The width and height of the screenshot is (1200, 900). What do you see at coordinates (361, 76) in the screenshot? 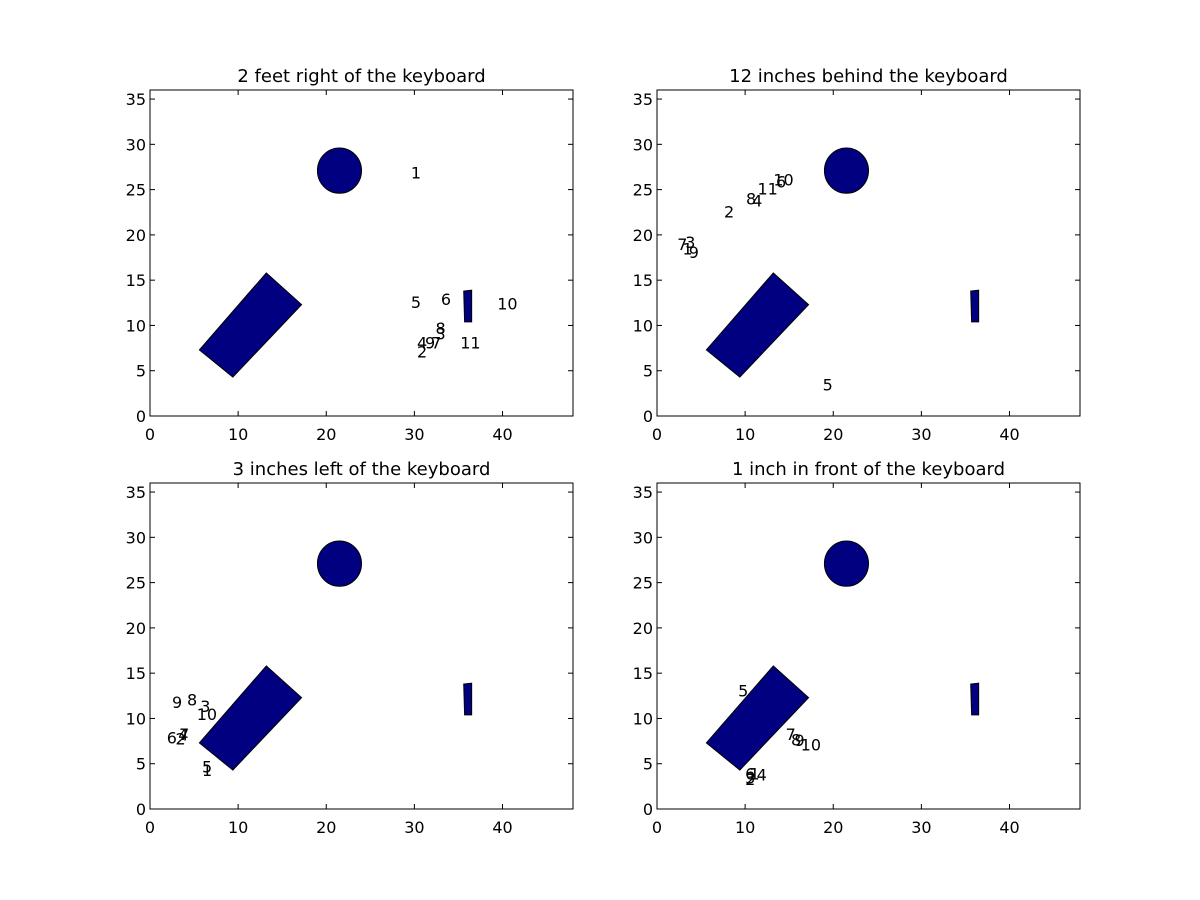
I see `subplot-title: 2 feet right of the keyboard` at bounding box center [361, 76].